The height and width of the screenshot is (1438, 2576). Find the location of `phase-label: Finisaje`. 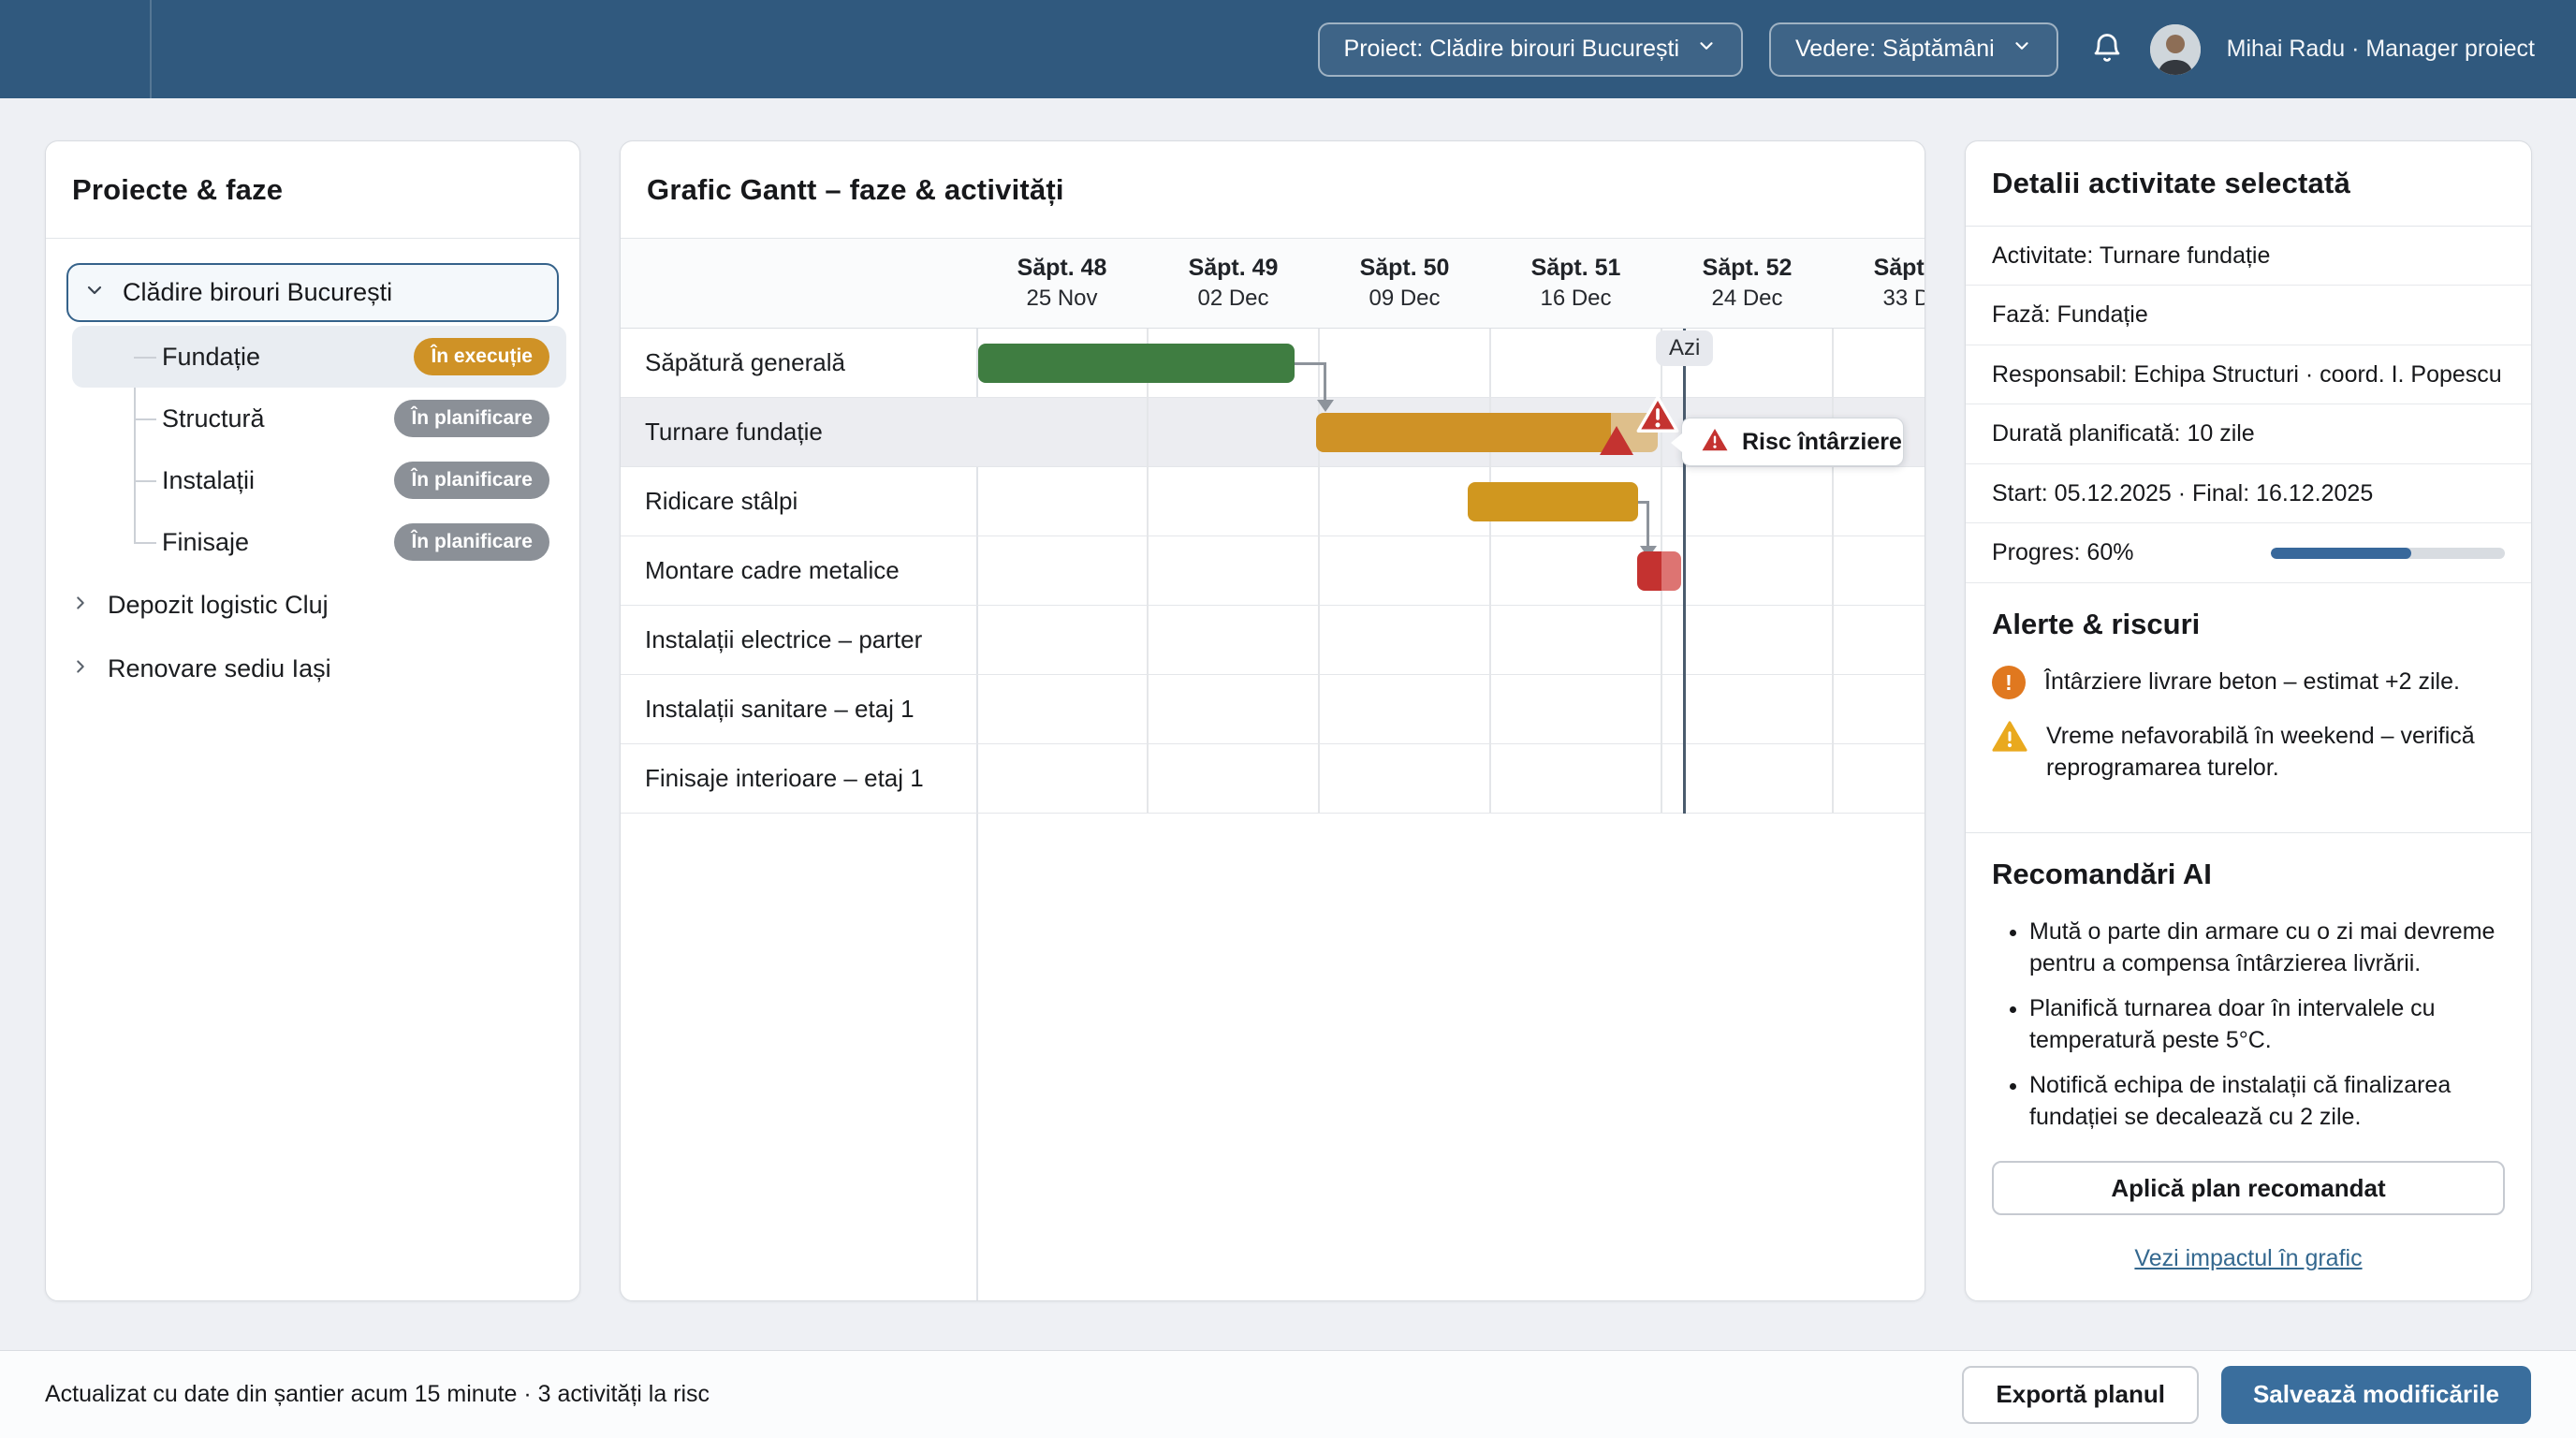

phase-label: Finisaje is located at coordinates (206, 541).